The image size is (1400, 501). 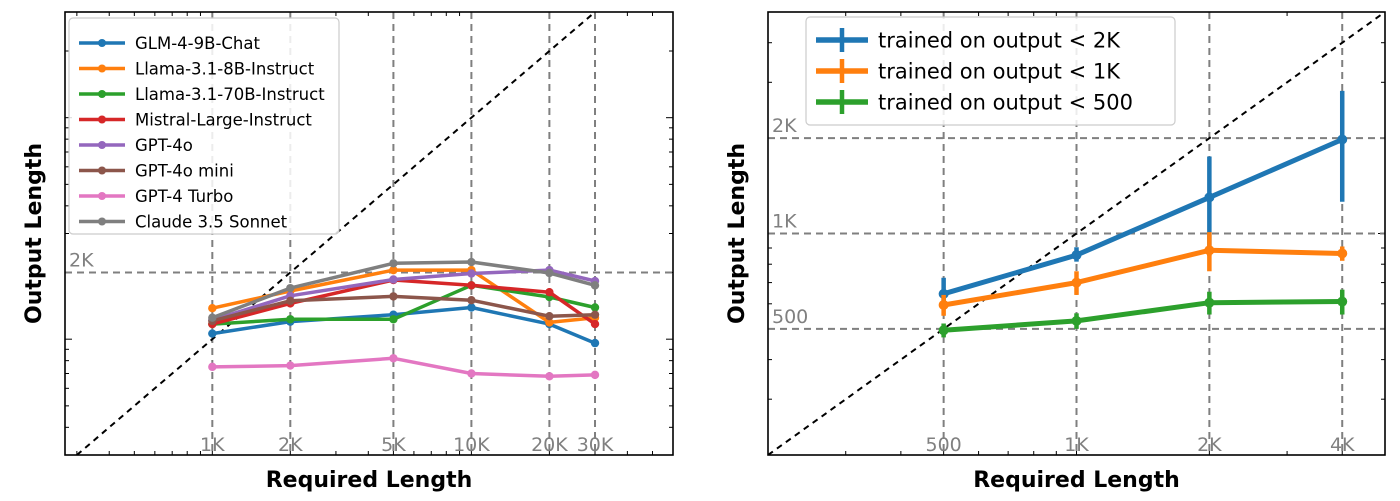 What do you see at coordinates (784, 222) in the screenshot?
I see `y-tick-label: 1K` at bounding box center [784, 222].